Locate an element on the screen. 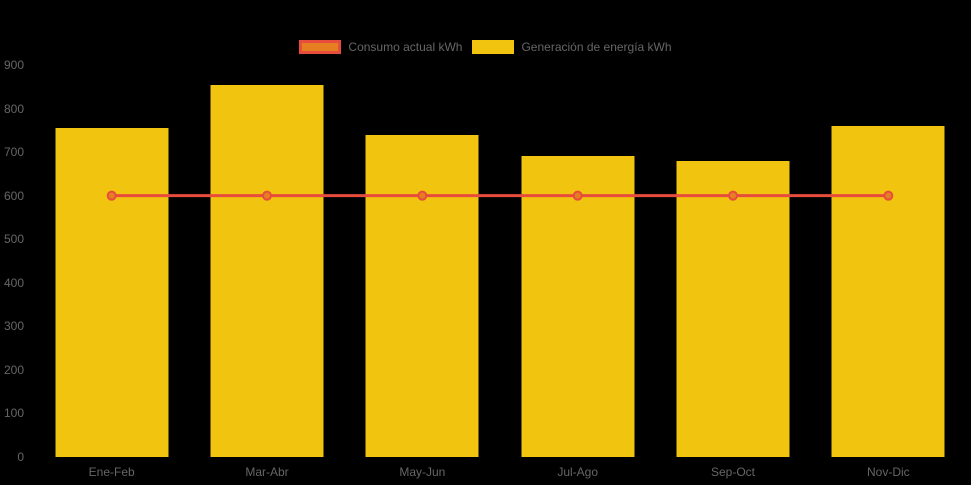  legend-item-consumo: Consumo actual kWh is located at coordinates (380, 47).